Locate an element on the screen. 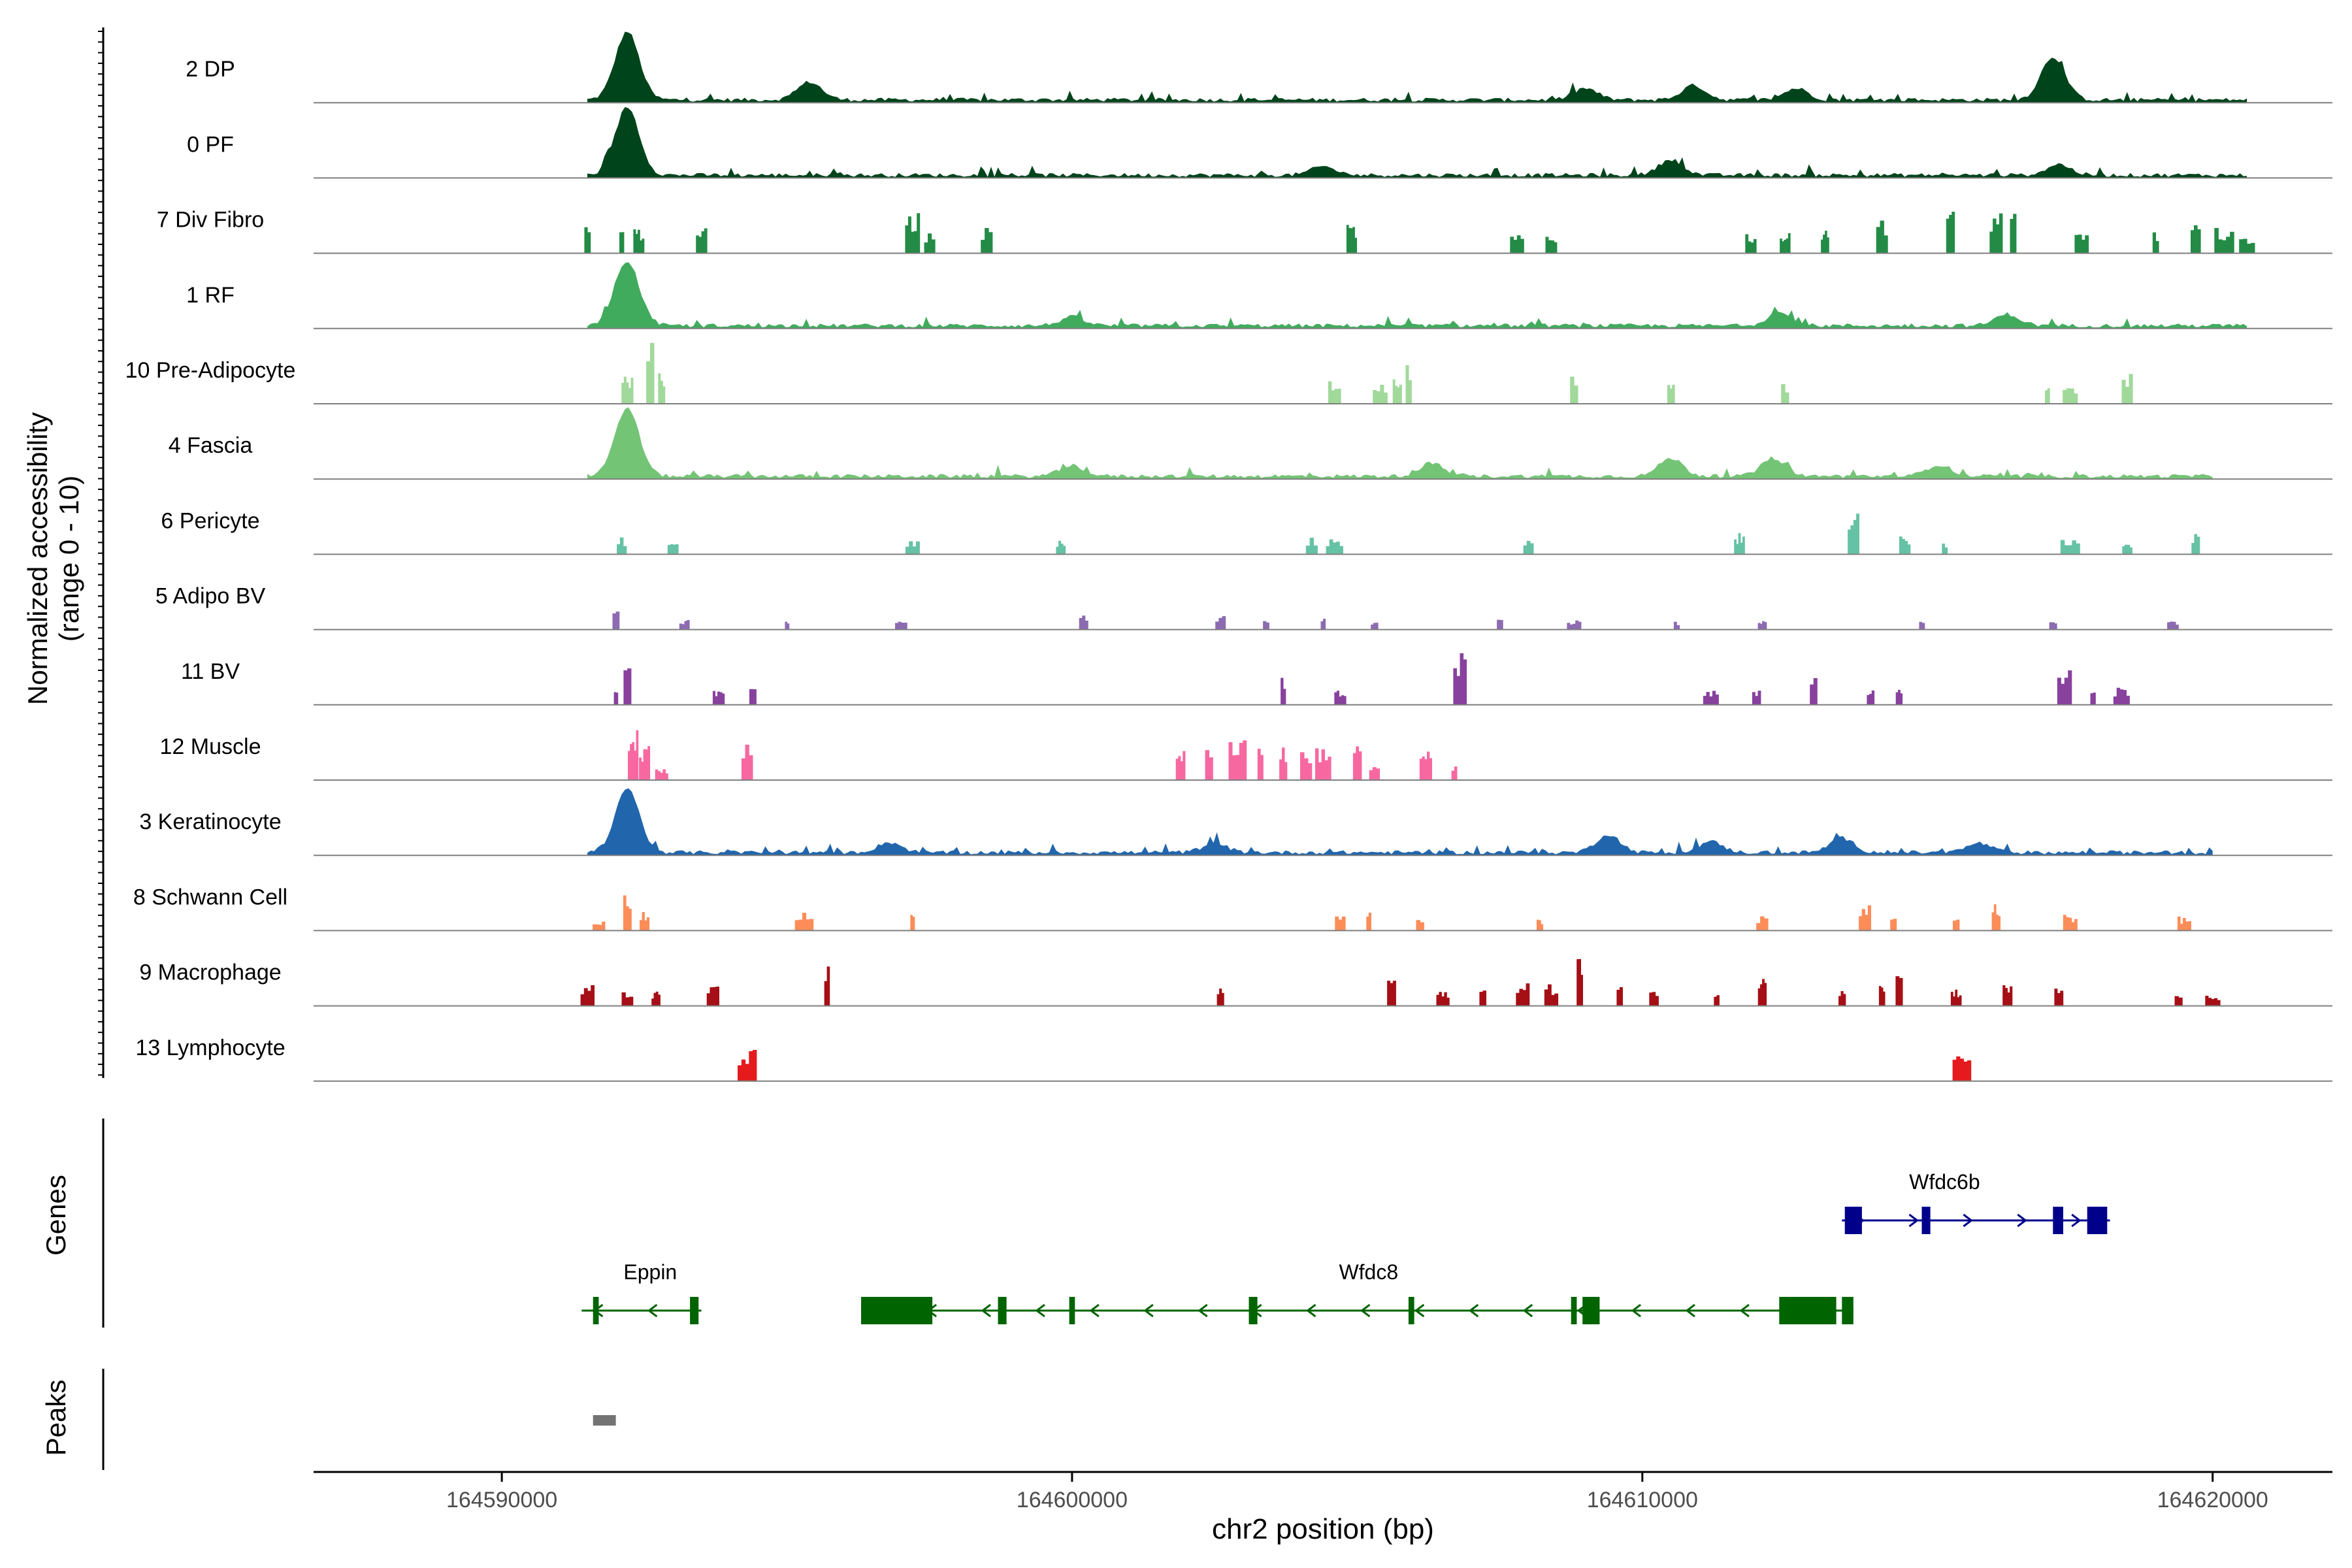 This screenshot has height=1568, width=2352. peaks-panel-label: Peaks is located at coordinates (56, 1418).